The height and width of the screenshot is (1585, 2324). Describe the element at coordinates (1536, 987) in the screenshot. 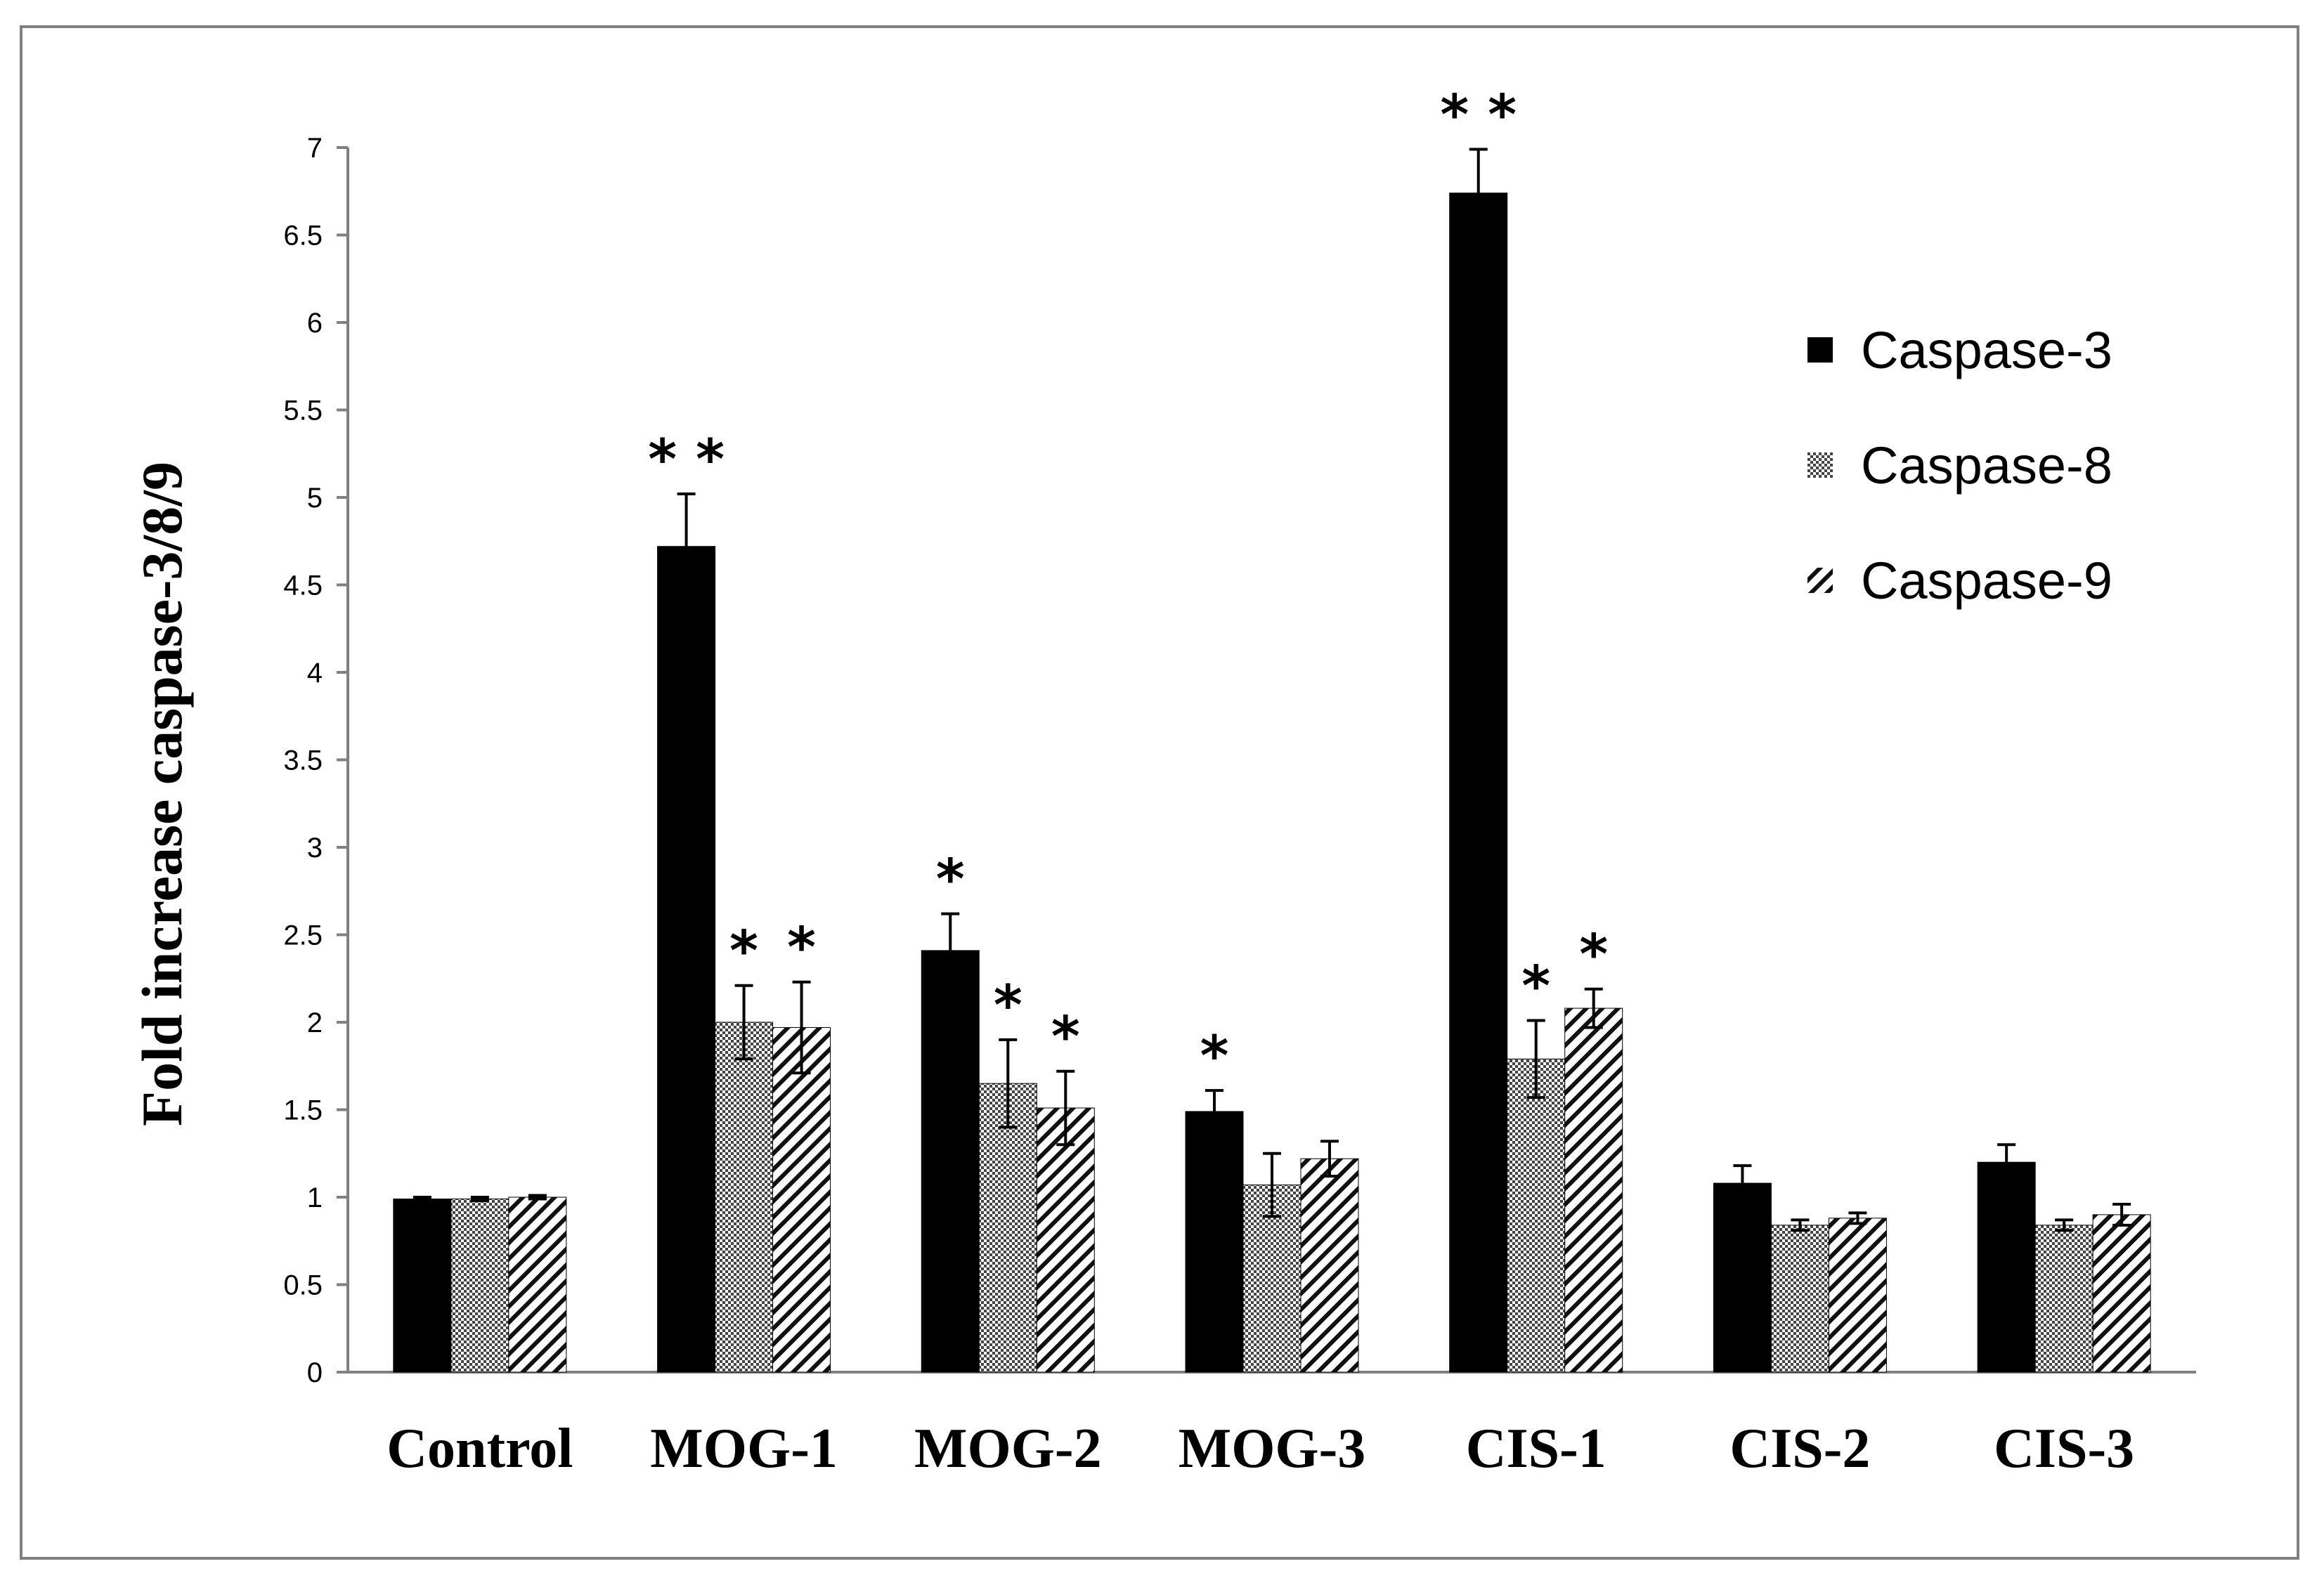

I see `significance-caspase-8-cis-1: *` at that location.